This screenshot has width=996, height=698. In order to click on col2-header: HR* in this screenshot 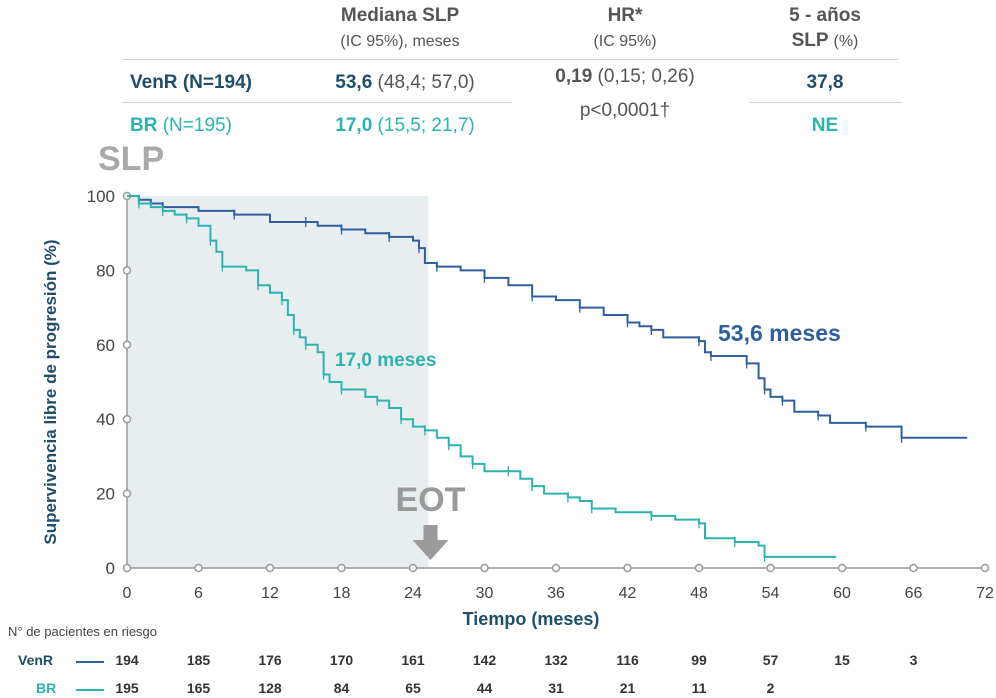, I will do `click(625, 15)`.